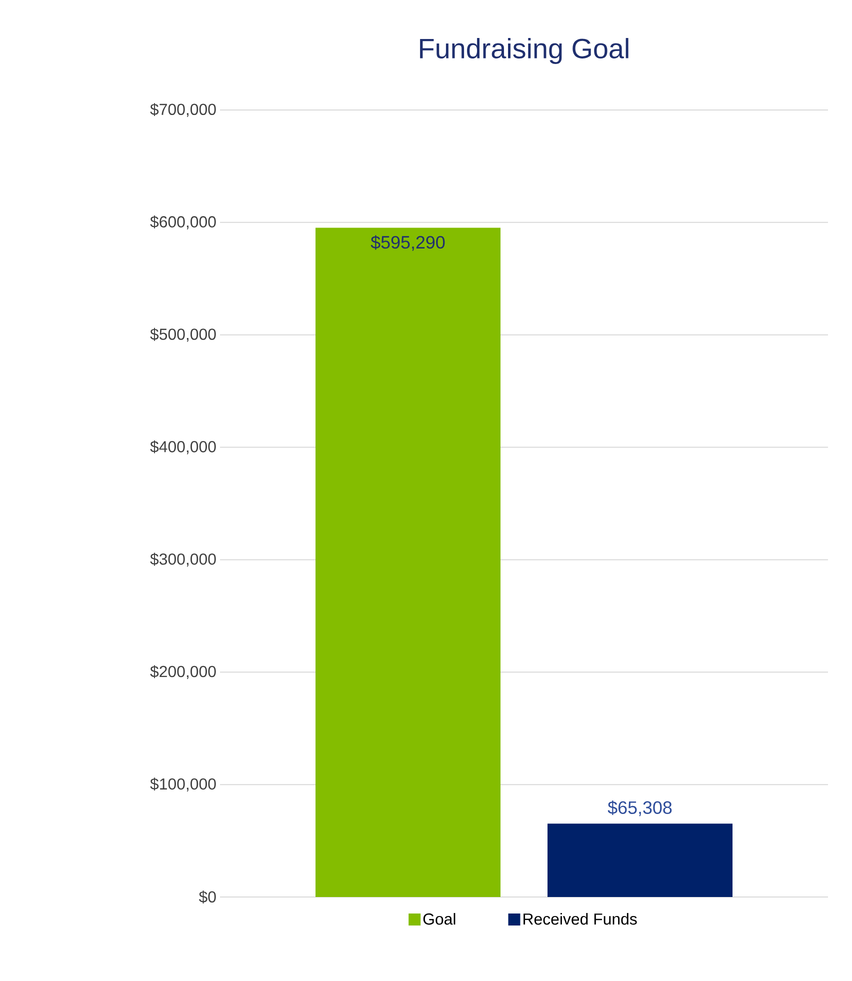 The image size is (852, 981). What do you see at coordinates (580, 918) in the screenshot?
I see `legend-label: Received Funds` at bounding box center [580, 918].